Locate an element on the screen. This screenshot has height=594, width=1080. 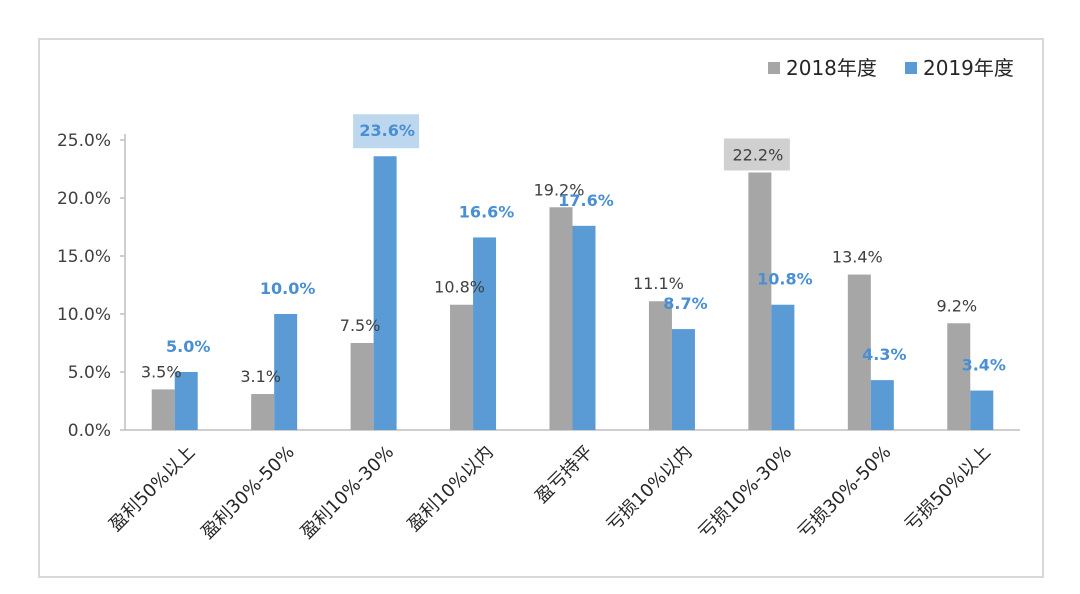
data-label-2019: 10.8% is located at coordinates (785, 279).